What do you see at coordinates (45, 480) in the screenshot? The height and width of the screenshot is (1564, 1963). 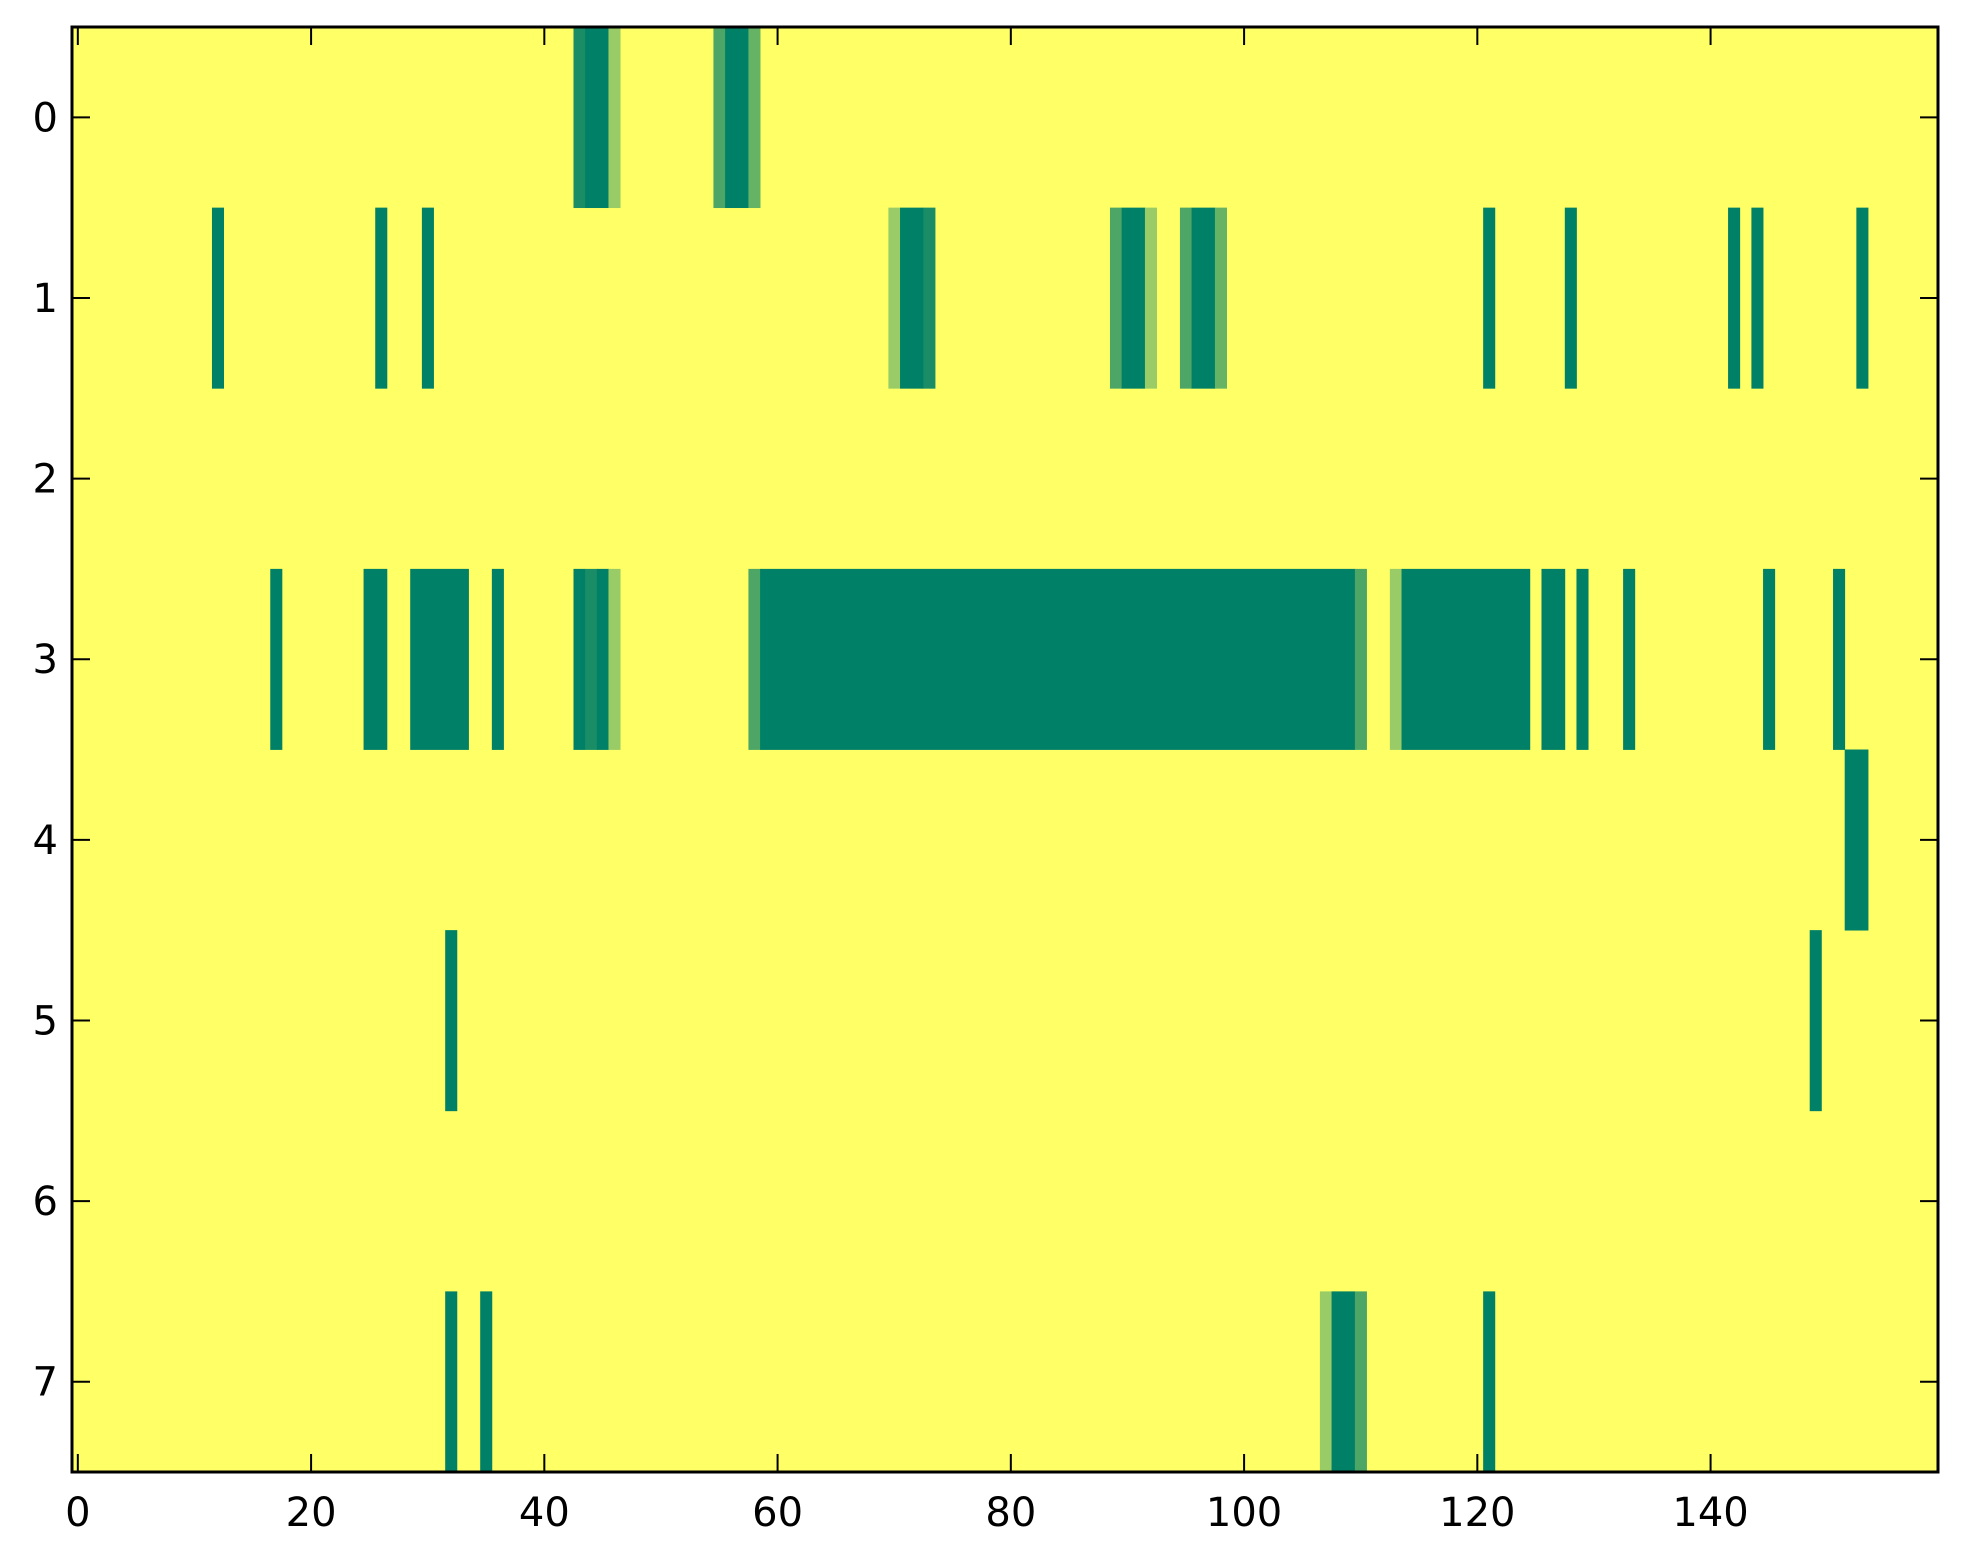 I see `y-tick-label: 2` at bounding box center [45, 480].